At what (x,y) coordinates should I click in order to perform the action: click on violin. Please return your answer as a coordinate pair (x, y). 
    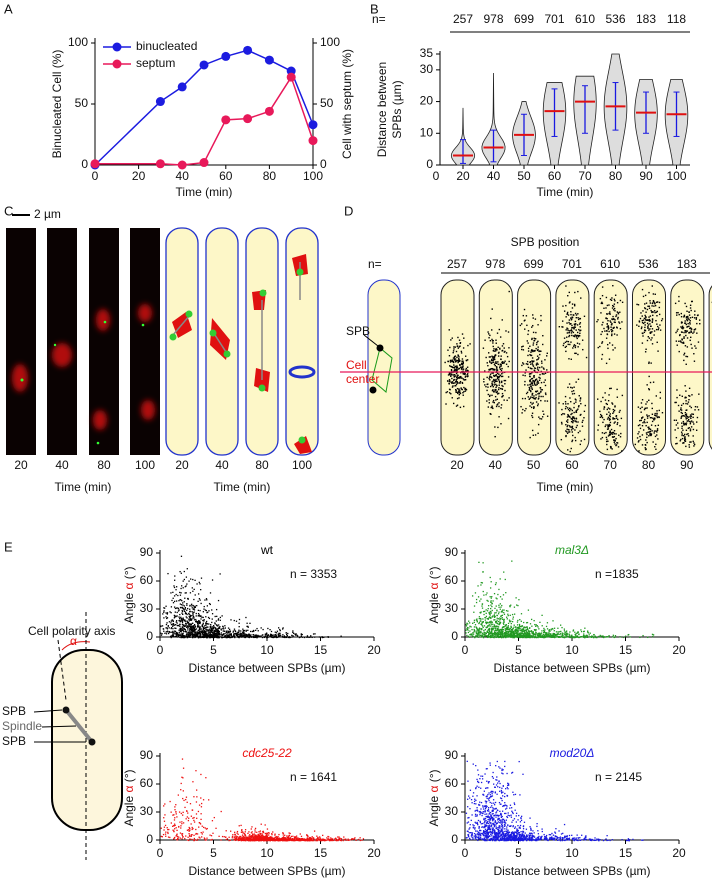
    Looking at the image, I should click on (493, 119).